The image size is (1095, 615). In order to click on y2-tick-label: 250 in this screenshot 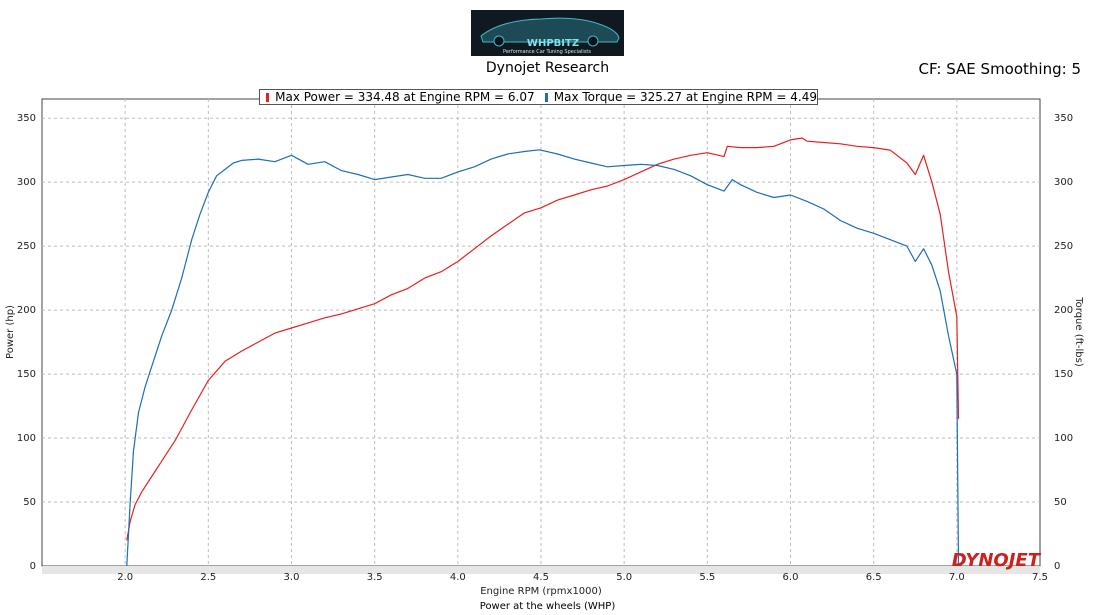, I will do `click(1063, 246)`.